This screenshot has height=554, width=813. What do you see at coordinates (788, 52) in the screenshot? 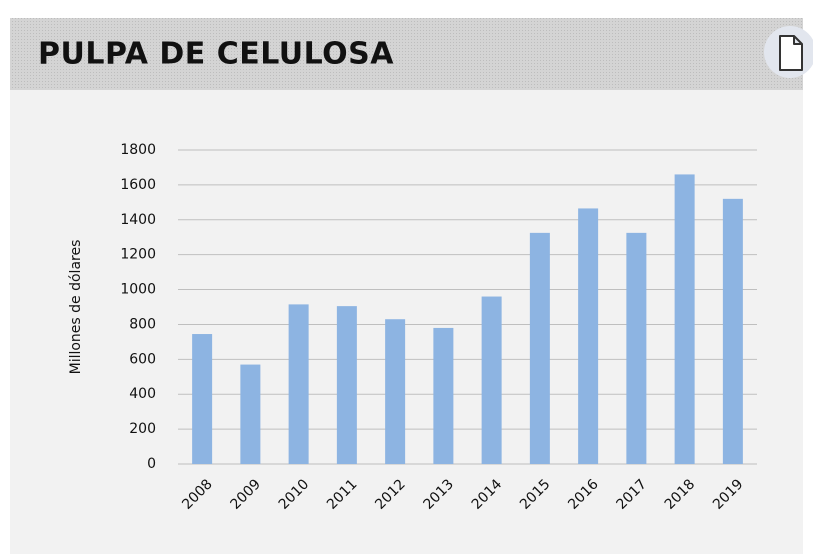
I see `document-icon` at bounding box center [788, 52].